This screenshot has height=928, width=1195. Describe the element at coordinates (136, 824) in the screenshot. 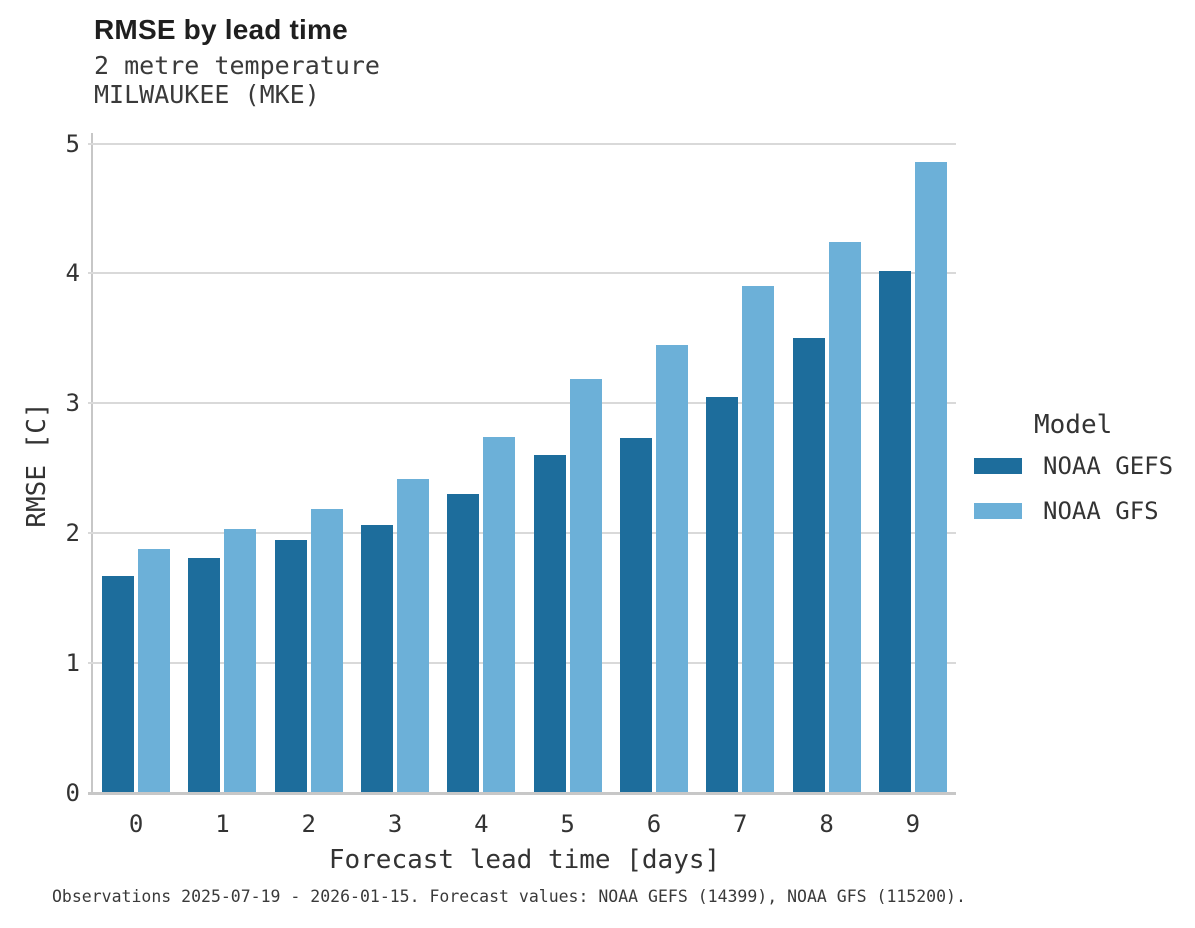

I see `x-tick-label-0: 0` at that location.